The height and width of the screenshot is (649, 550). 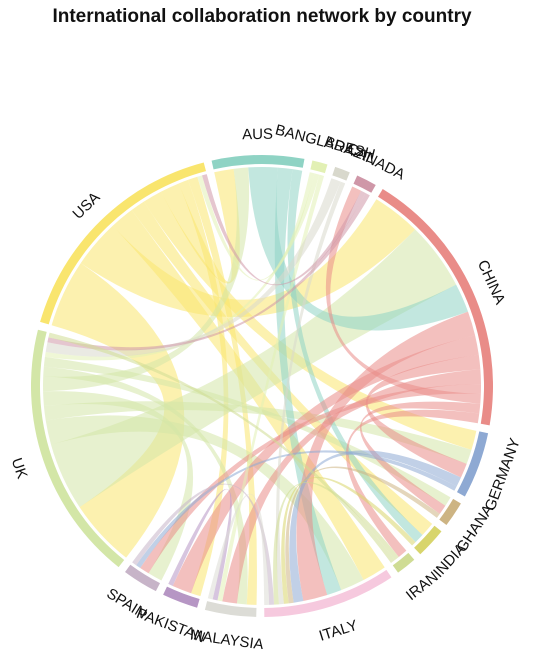 What do you see at coordinates (503, 474) in the screenshot?
I see `label-germany: GERMANY` at bounding box center [503, 474].